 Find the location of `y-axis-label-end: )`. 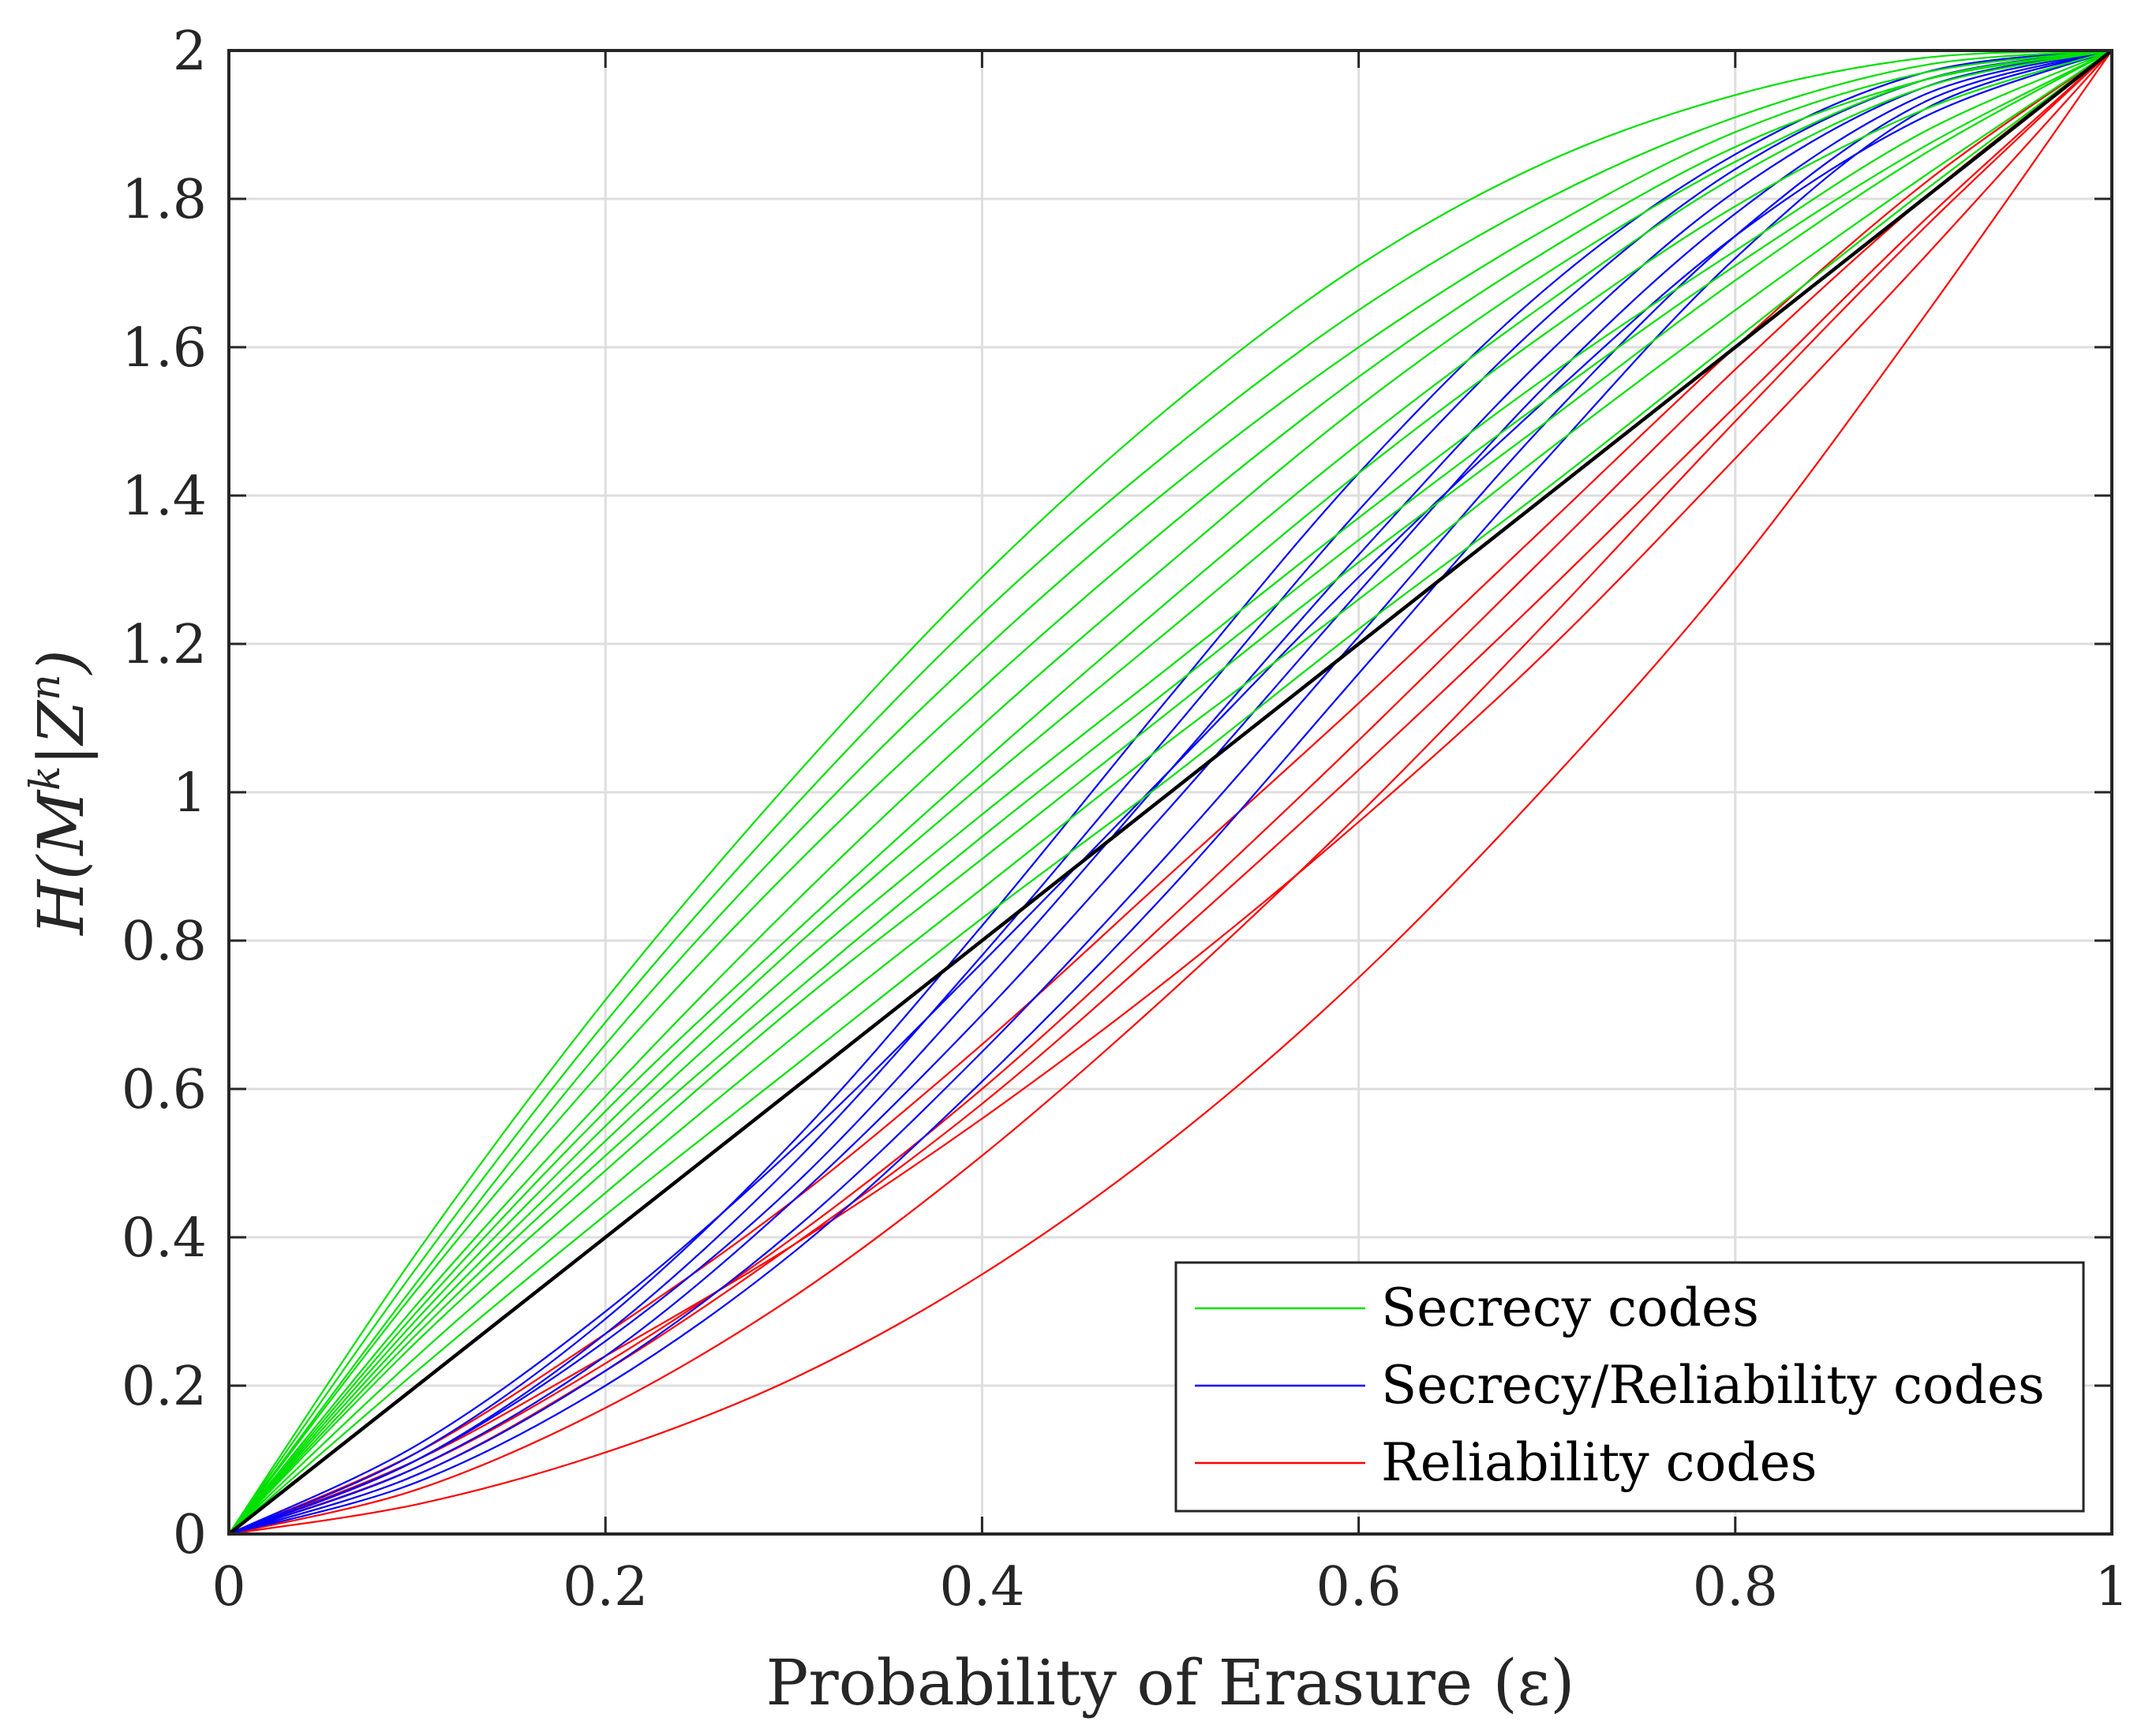

y-axis-label-end: ) is located at coordinates (61, 662).